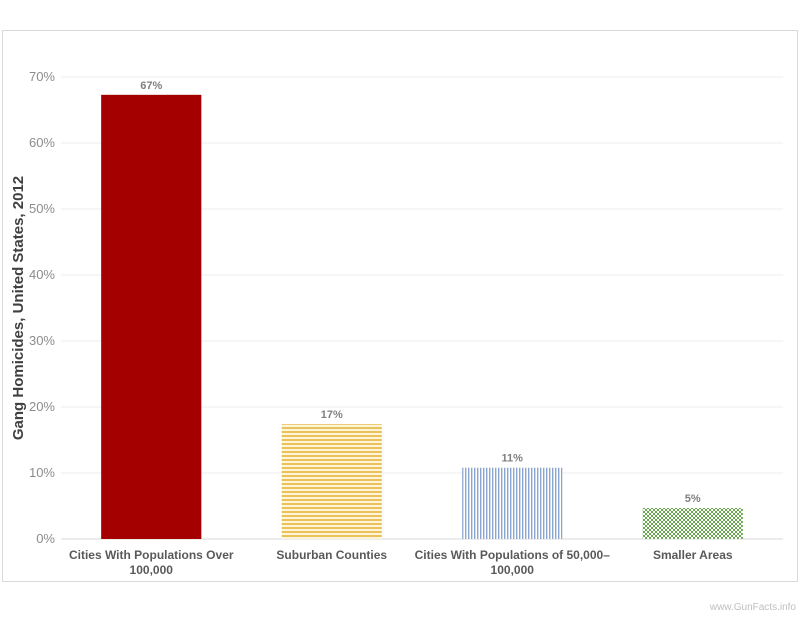 This screenshot has width=800, height=619. Describe the element at coordinates (332, 415) in the screenshot. I see `data-label: 17%` at that location.